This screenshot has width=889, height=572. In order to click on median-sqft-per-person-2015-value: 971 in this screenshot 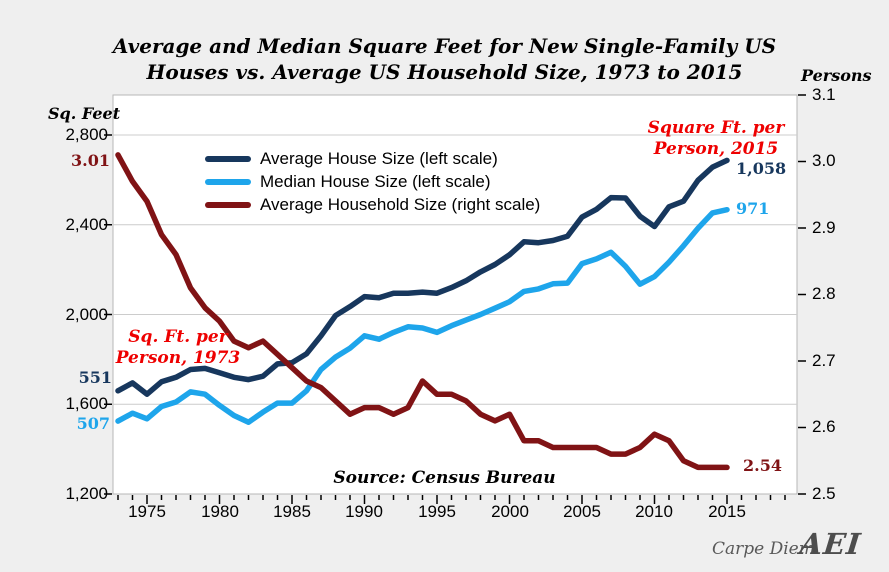, I will do `click(753, 208)`.